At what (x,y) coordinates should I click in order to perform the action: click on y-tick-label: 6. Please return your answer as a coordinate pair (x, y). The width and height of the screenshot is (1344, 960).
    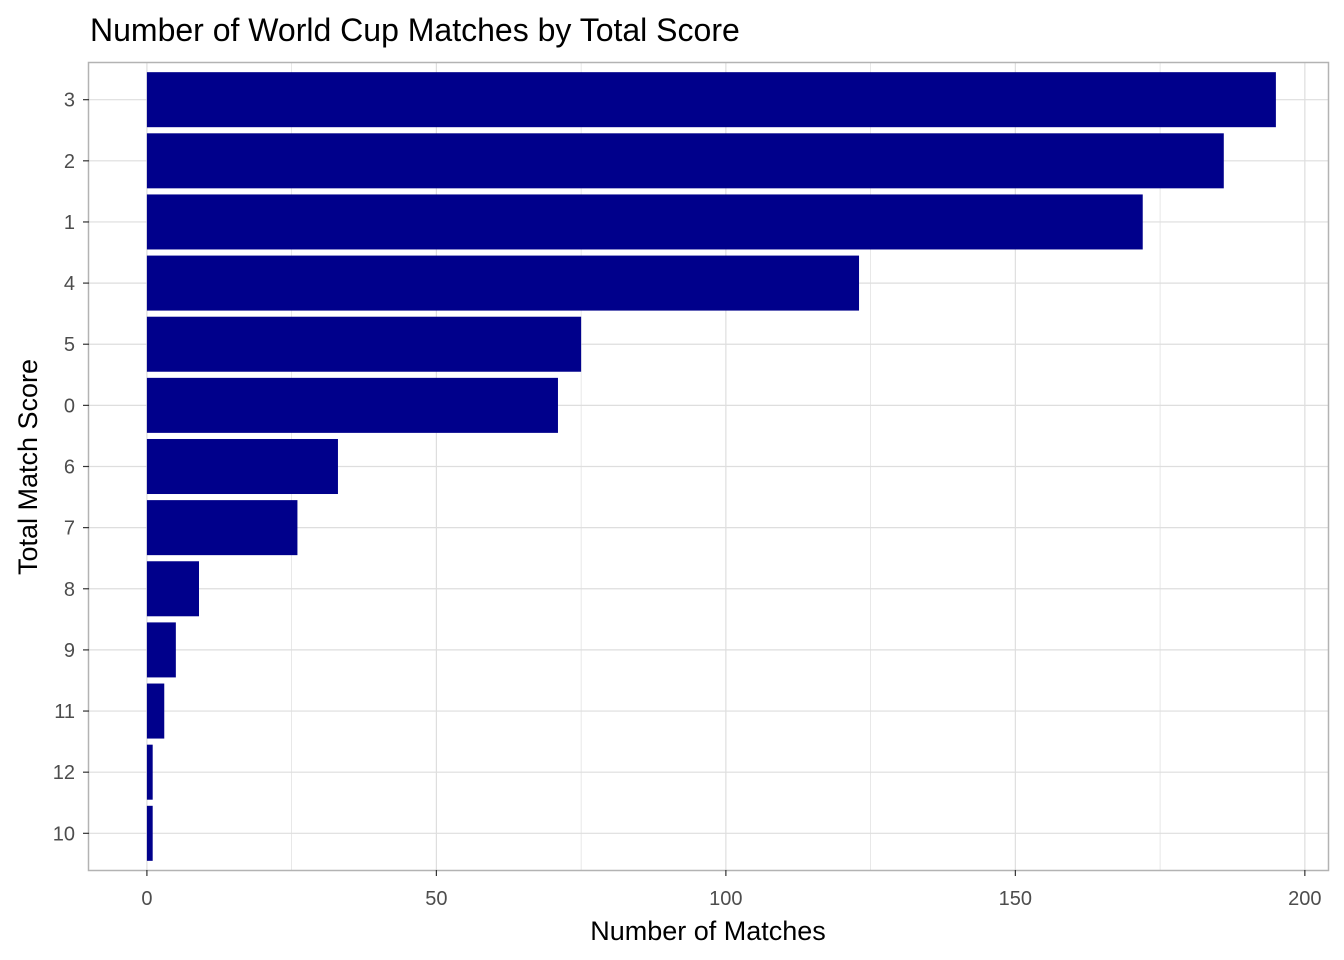
    Looking at the image, I should click on (69, 468).